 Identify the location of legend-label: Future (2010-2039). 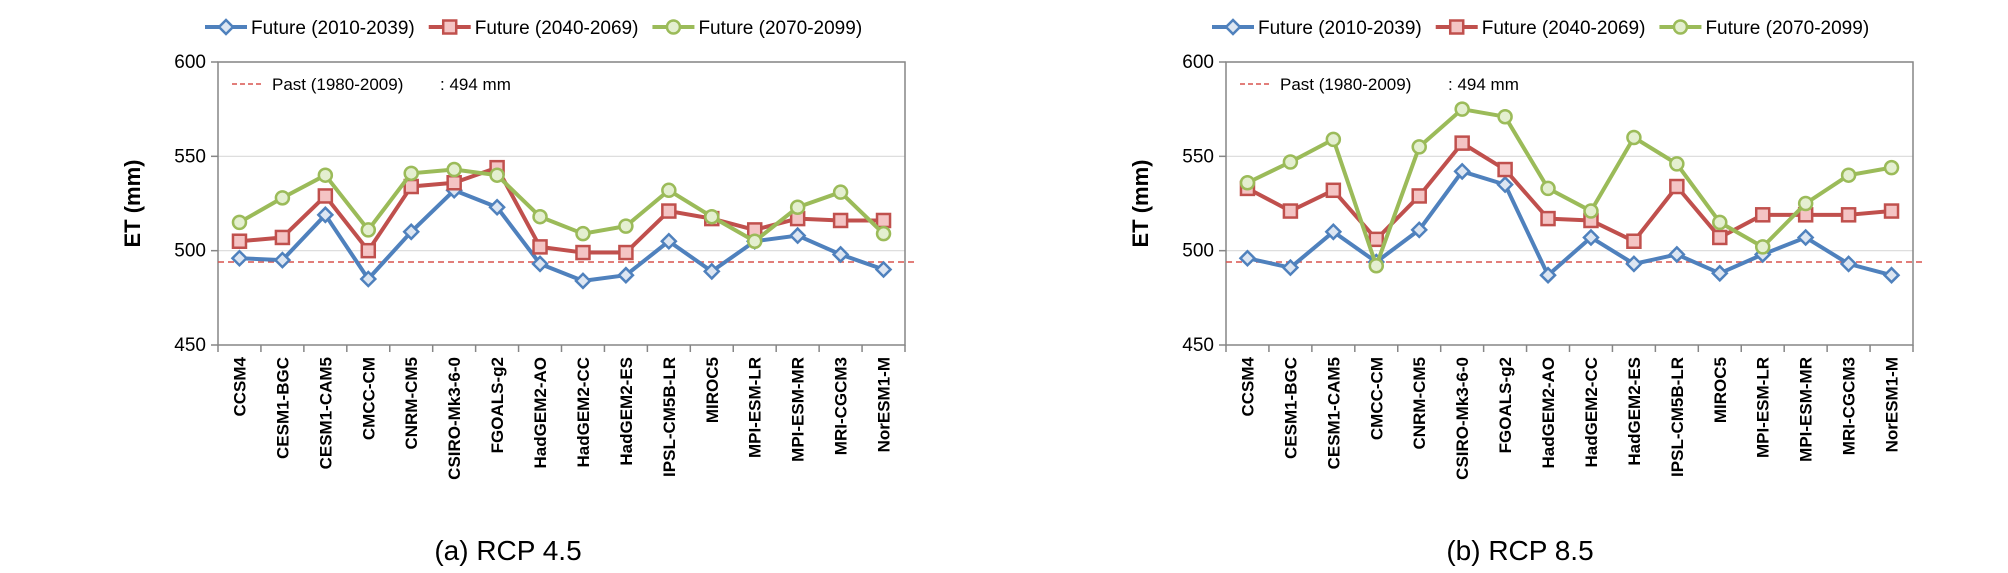
(1340, 28).